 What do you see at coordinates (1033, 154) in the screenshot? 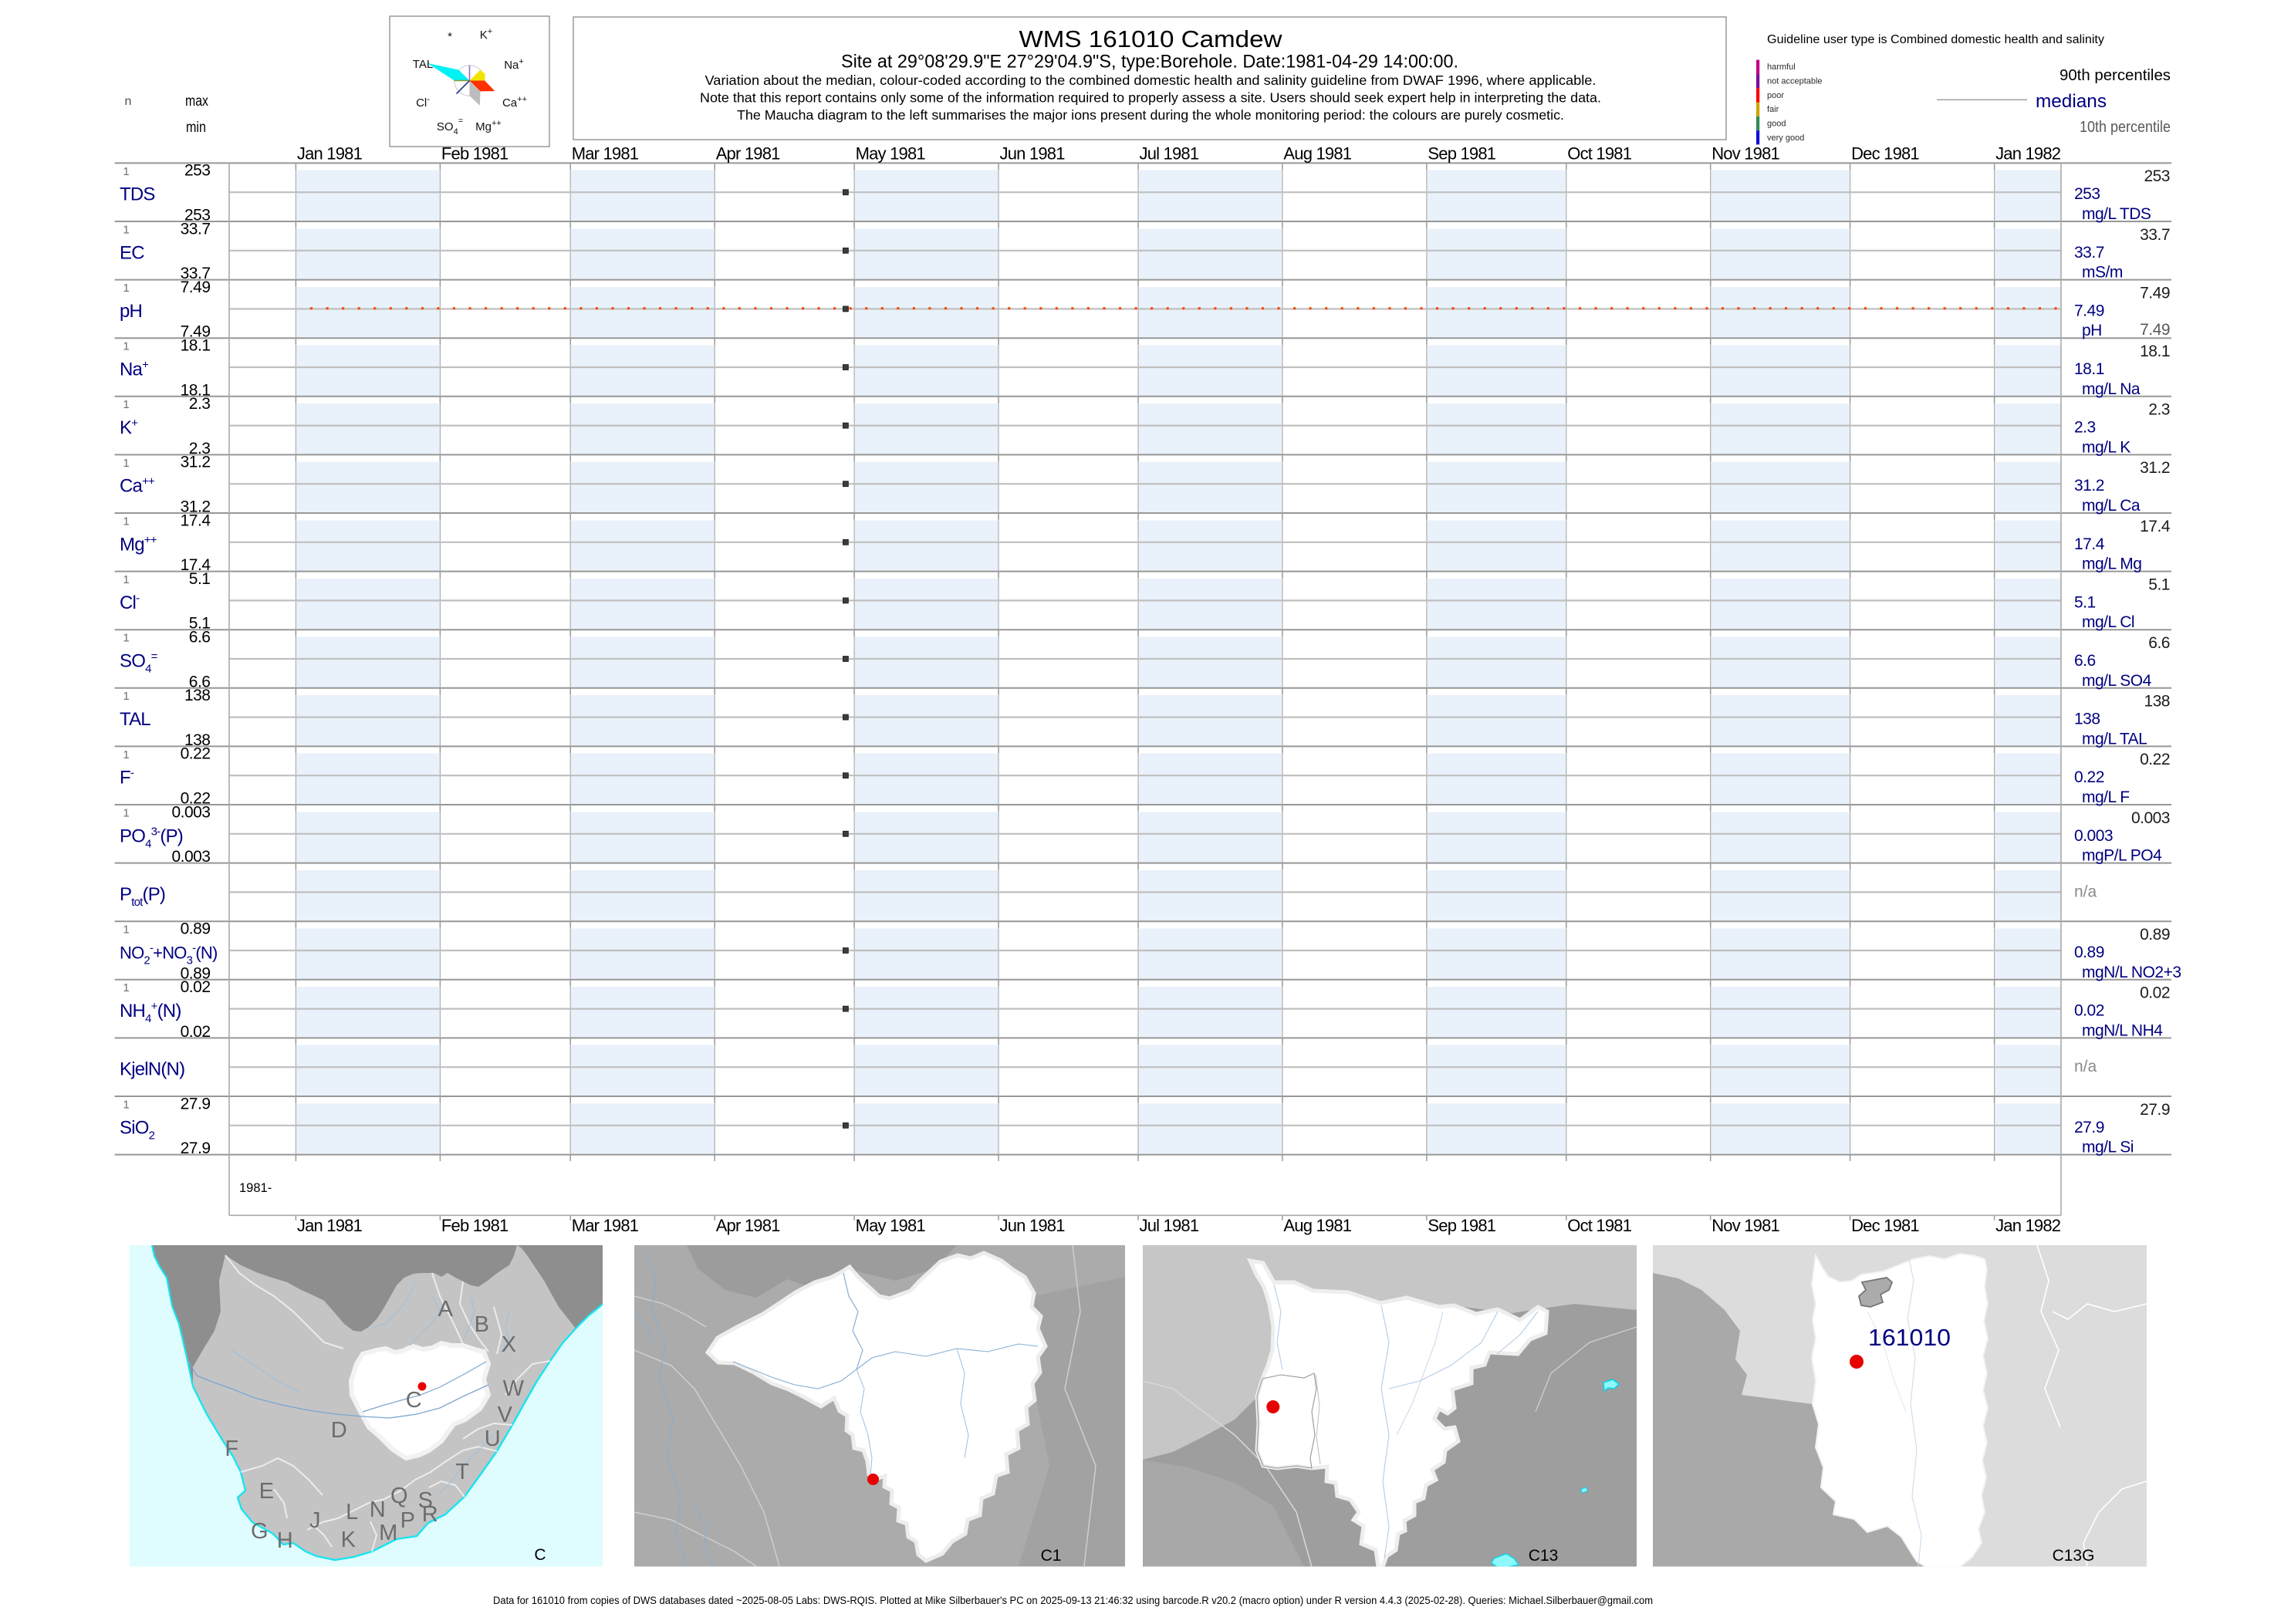
I see `svg-text: Jun 1981` at bounding box center [1033, 154].